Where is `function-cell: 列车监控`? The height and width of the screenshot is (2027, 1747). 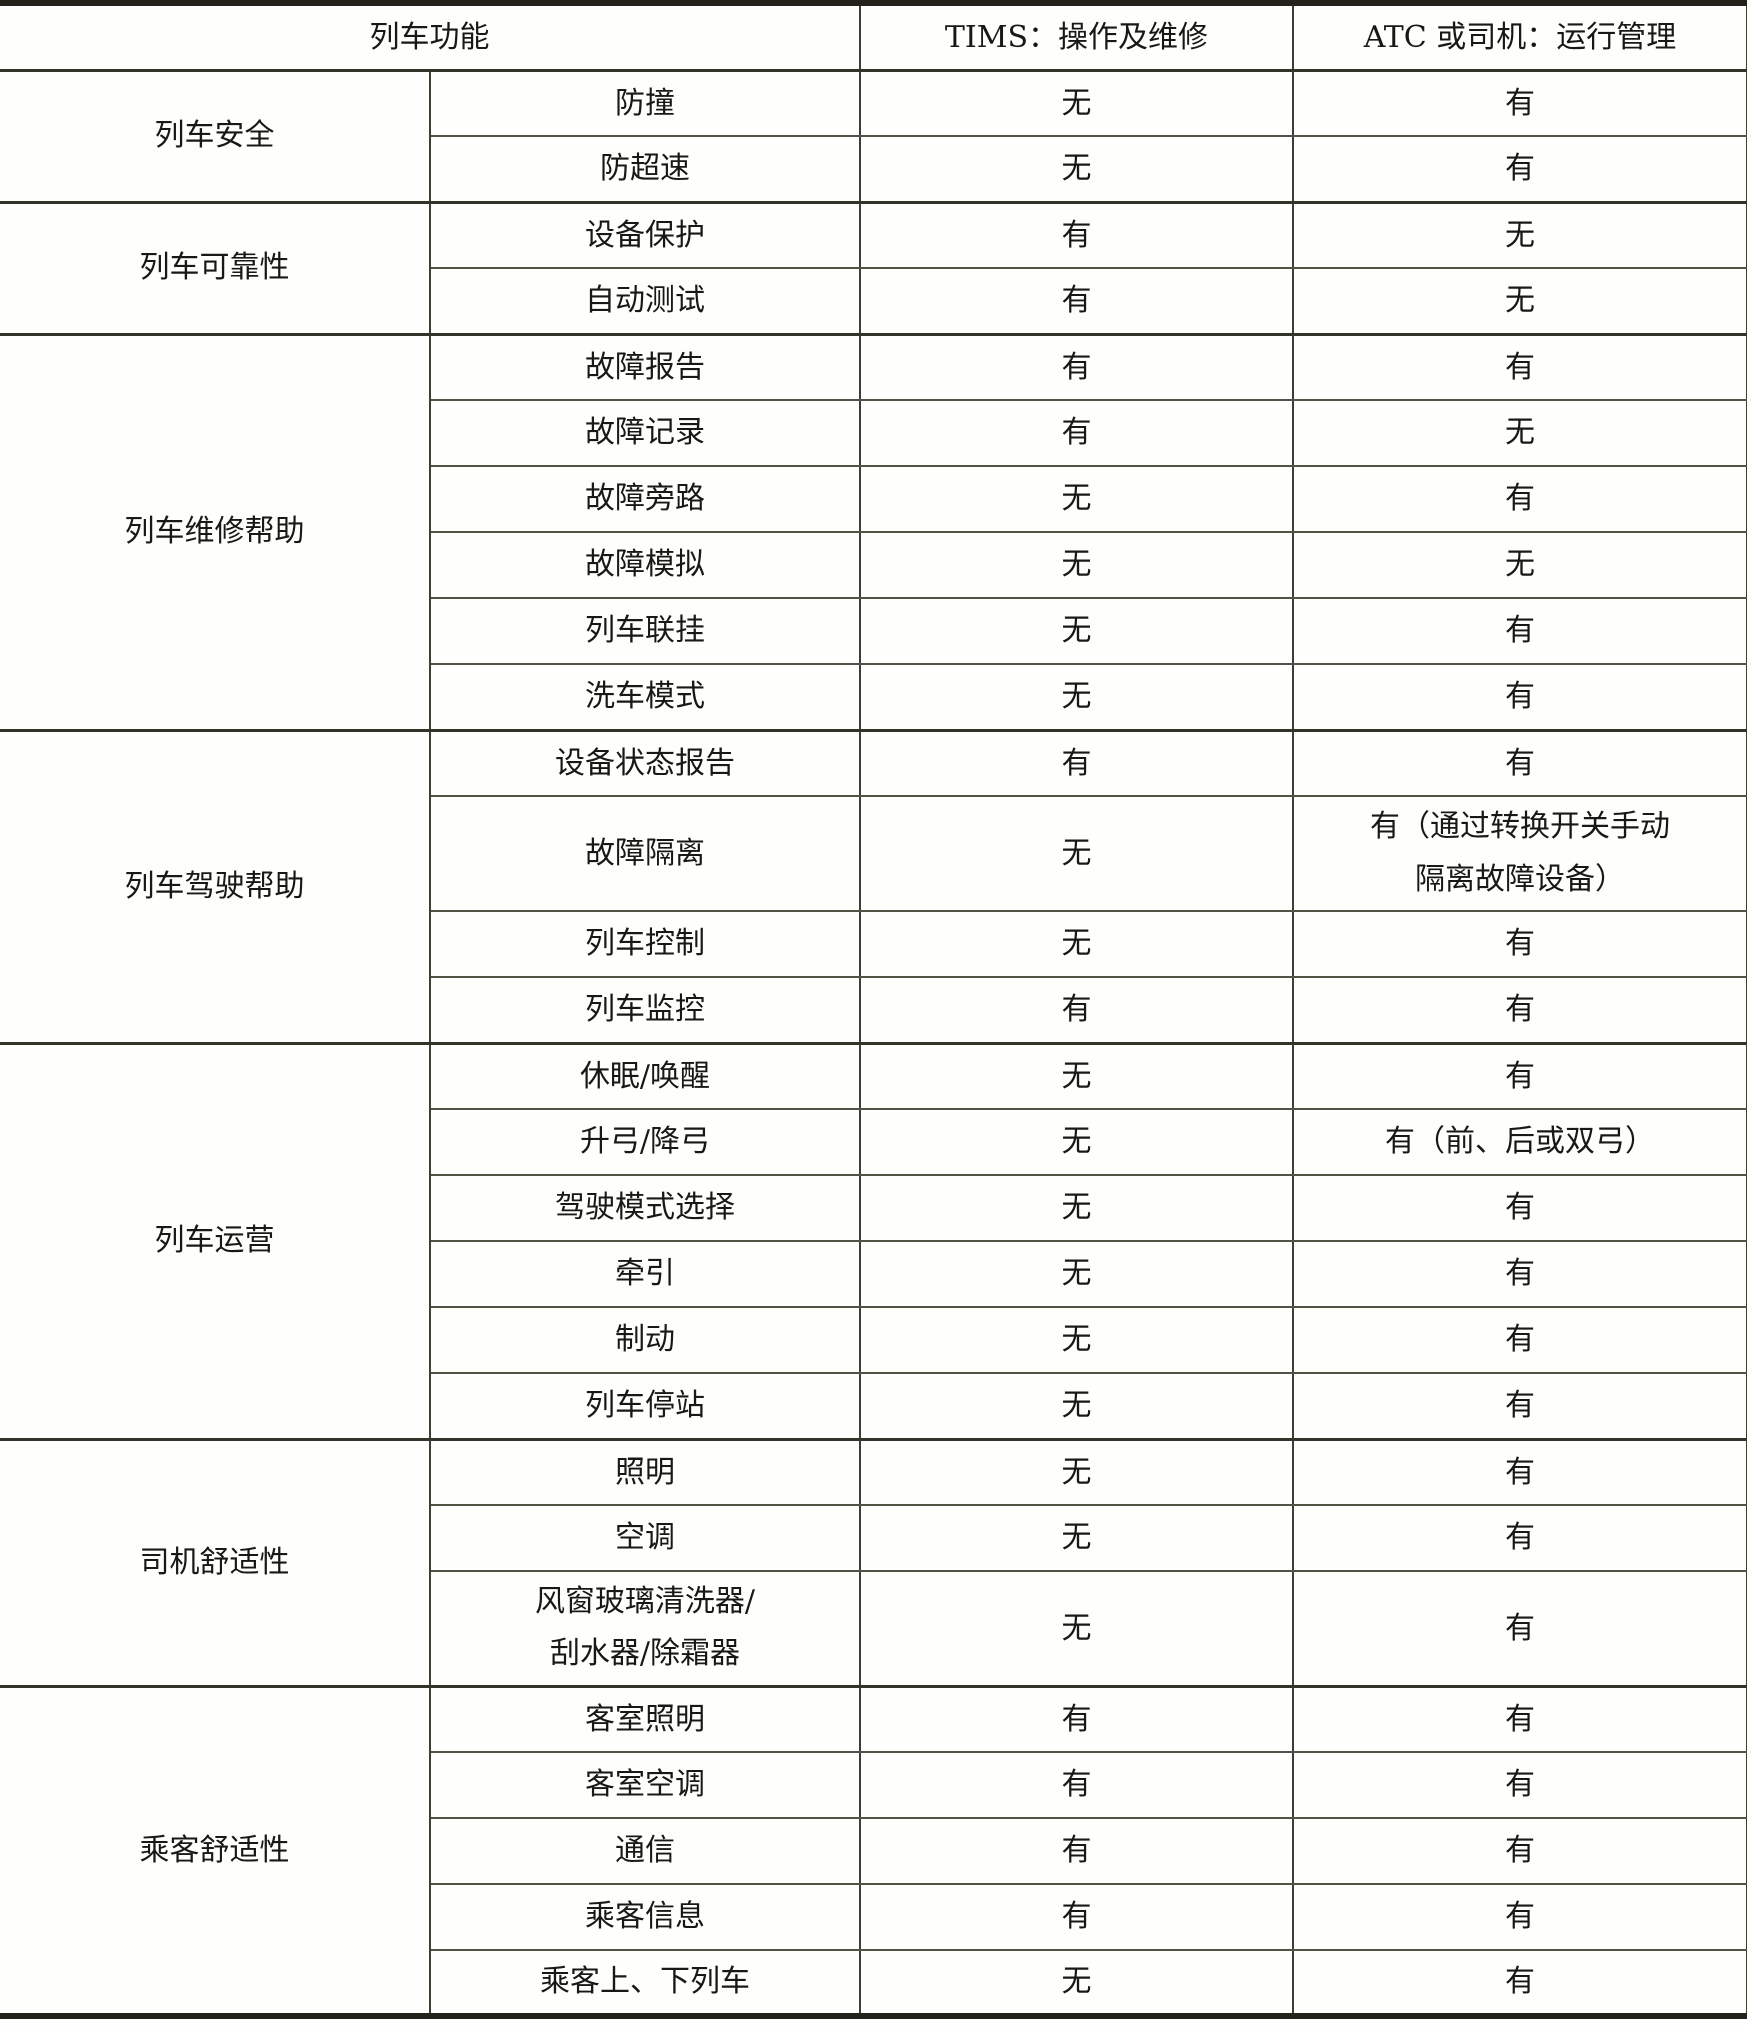
function-cell: 列车监控 is located at coordinates (645, 1010).